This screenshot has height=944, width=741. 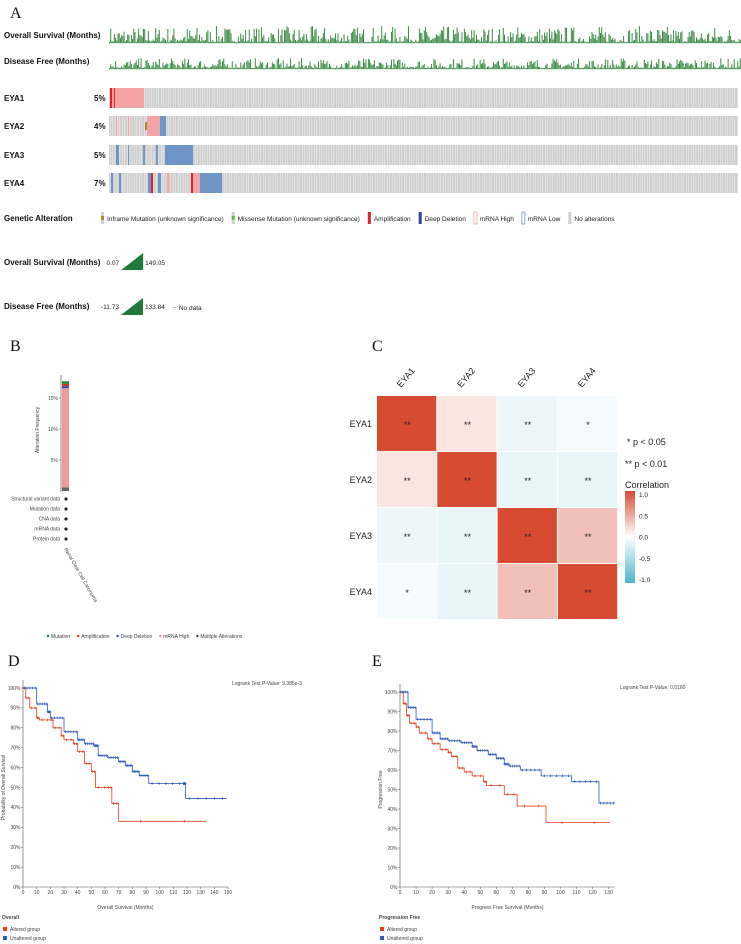 I want to click on x-tick-label: 30, so click(x=448, y=893).